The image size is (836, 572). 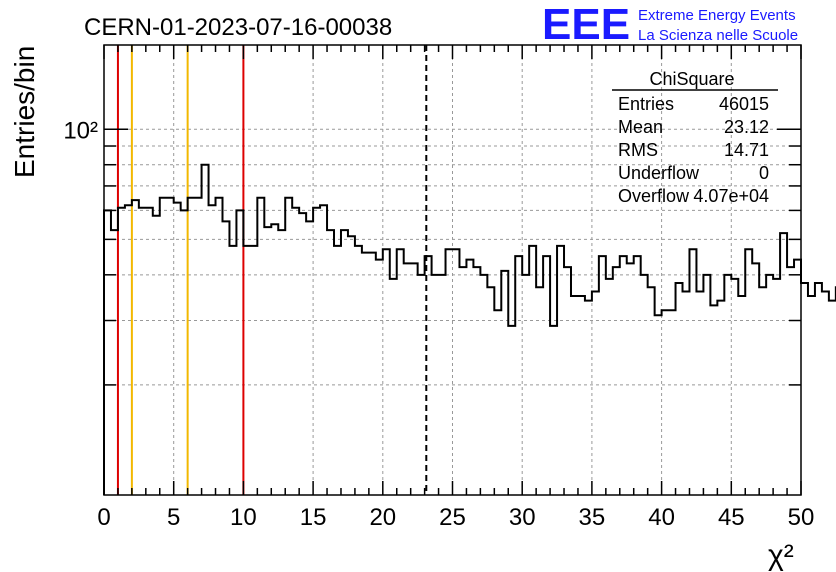 I want to click on chart-title: CERN-01-2023-07-16-00038, so click(x=238, y=27).